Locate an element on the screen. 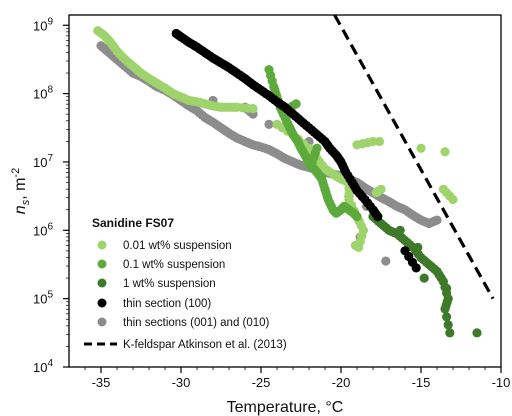  legend-label-0: 0.01 wt% suspension is located at coordinates (177, 246).